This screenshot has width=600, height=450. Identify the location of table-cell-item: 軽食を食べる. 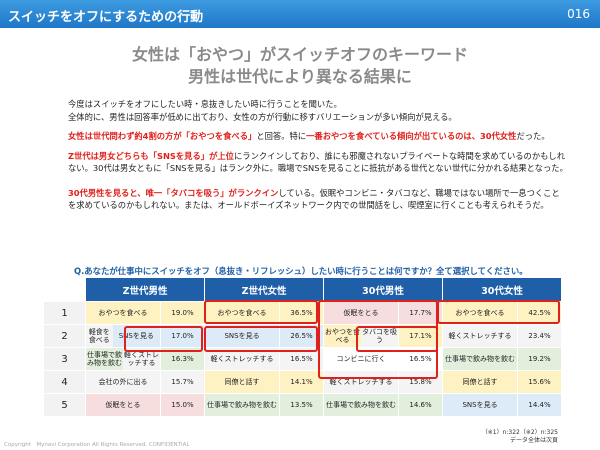
(99, 336).